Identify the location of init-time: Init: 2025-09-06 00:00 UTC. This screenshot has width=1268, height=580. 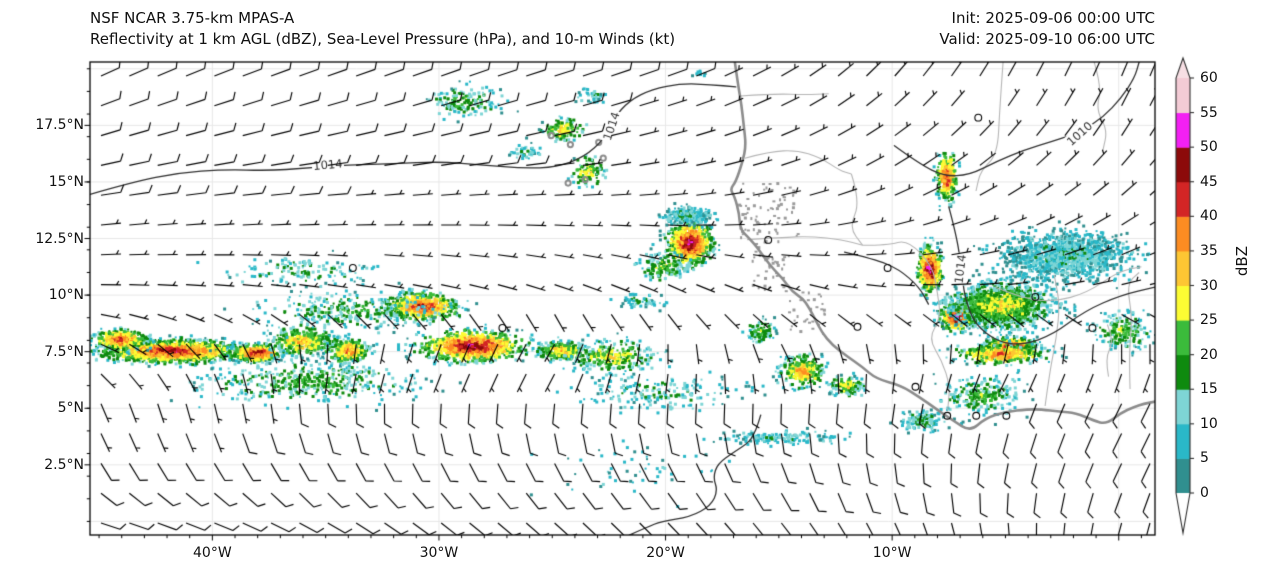
(1053, 18).